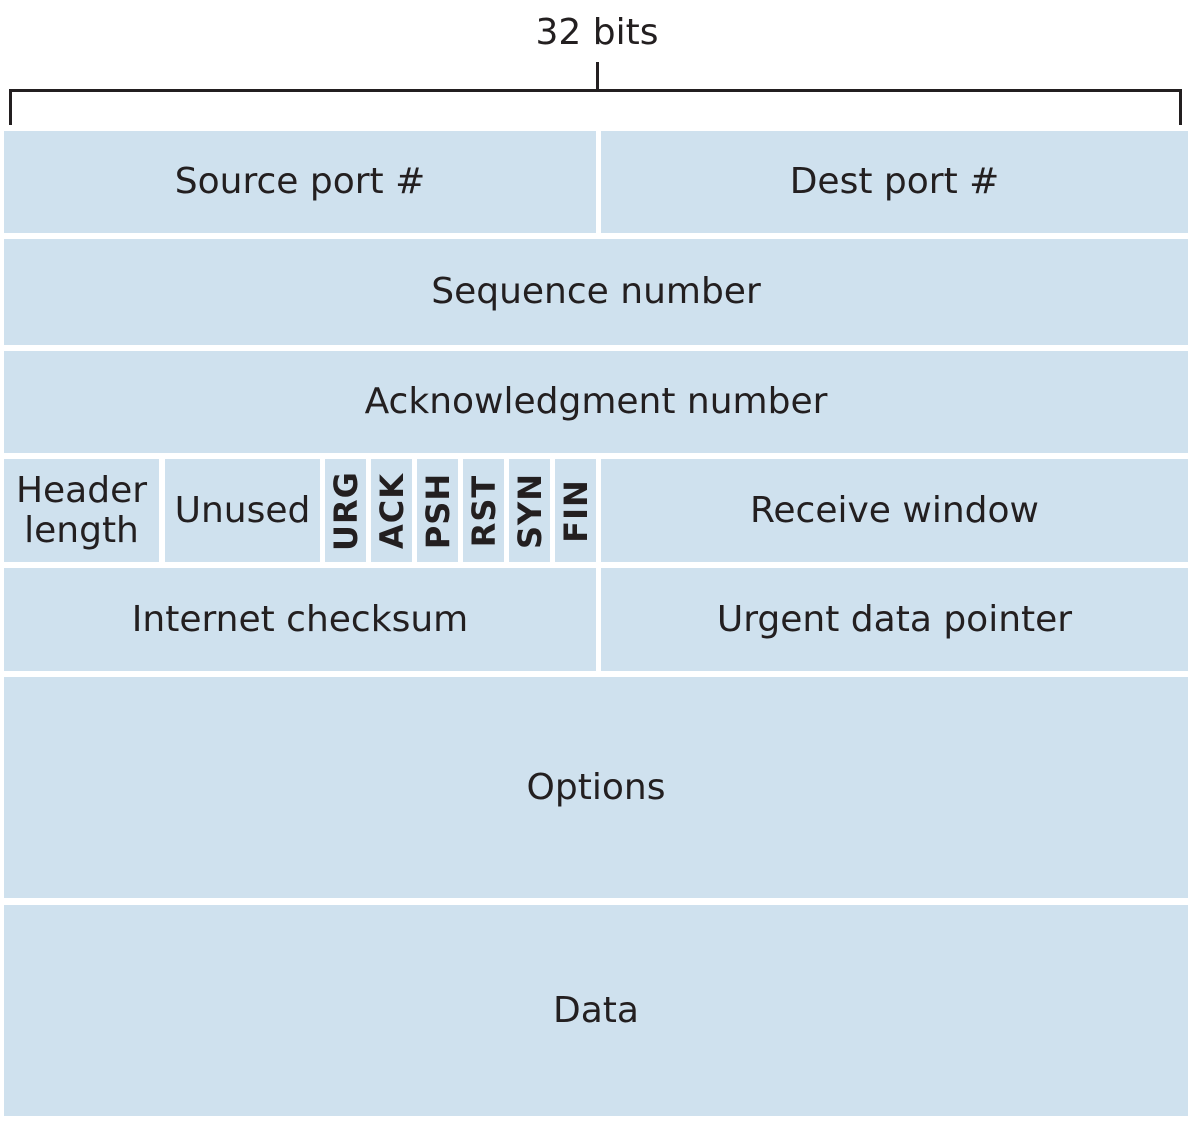  I want to click on source-port-label: Source port #, so click(300, 181).